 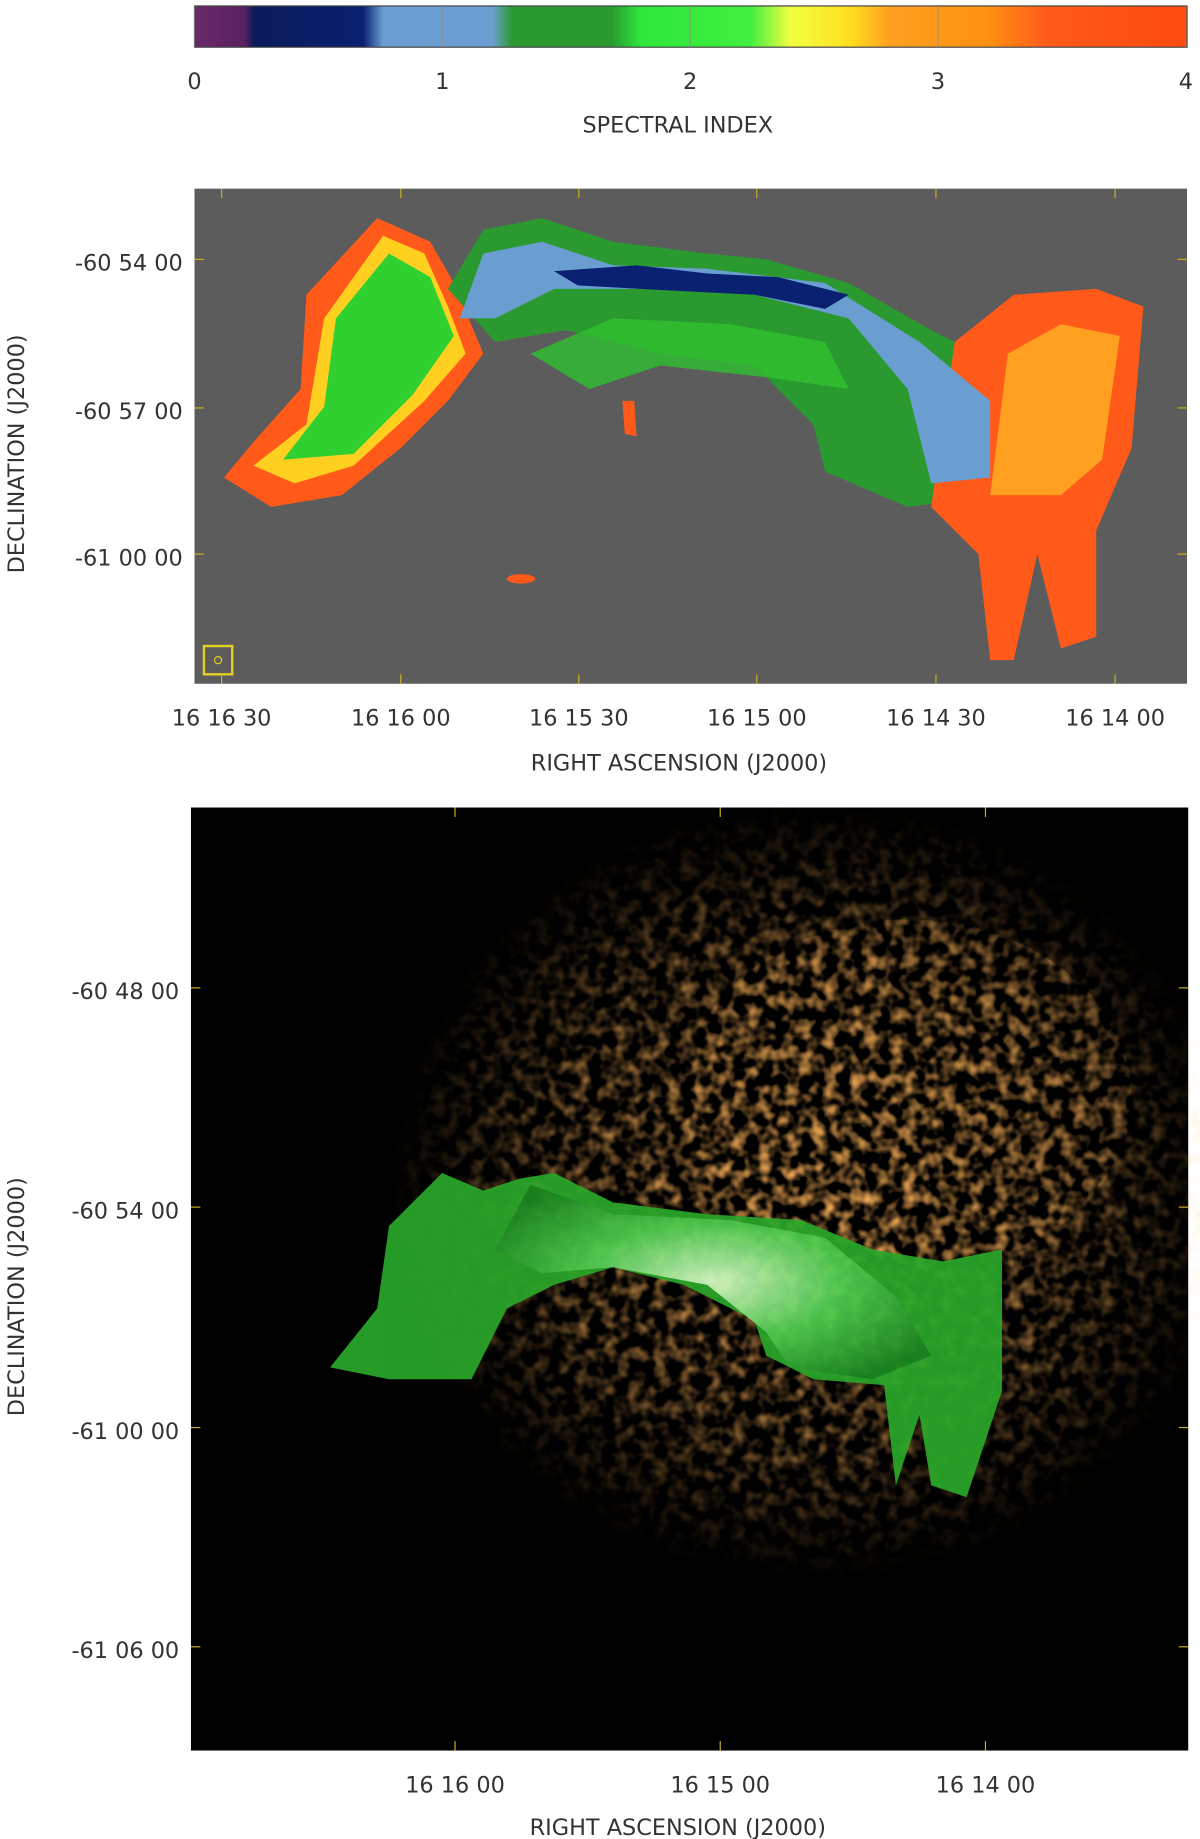 What do you see at coordinates (936, 719) in the screenshot?
I see `x-tick-label: 16 14 30` at bounding box center [936, 719].